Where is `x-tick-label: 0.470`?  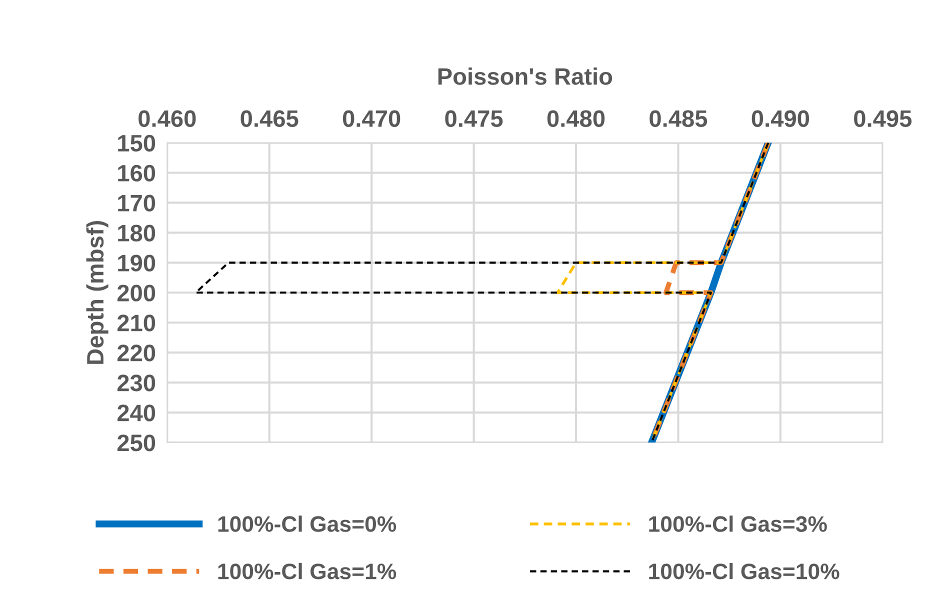
x-tick-label: 0.470 is located at coordinates (371, 118).